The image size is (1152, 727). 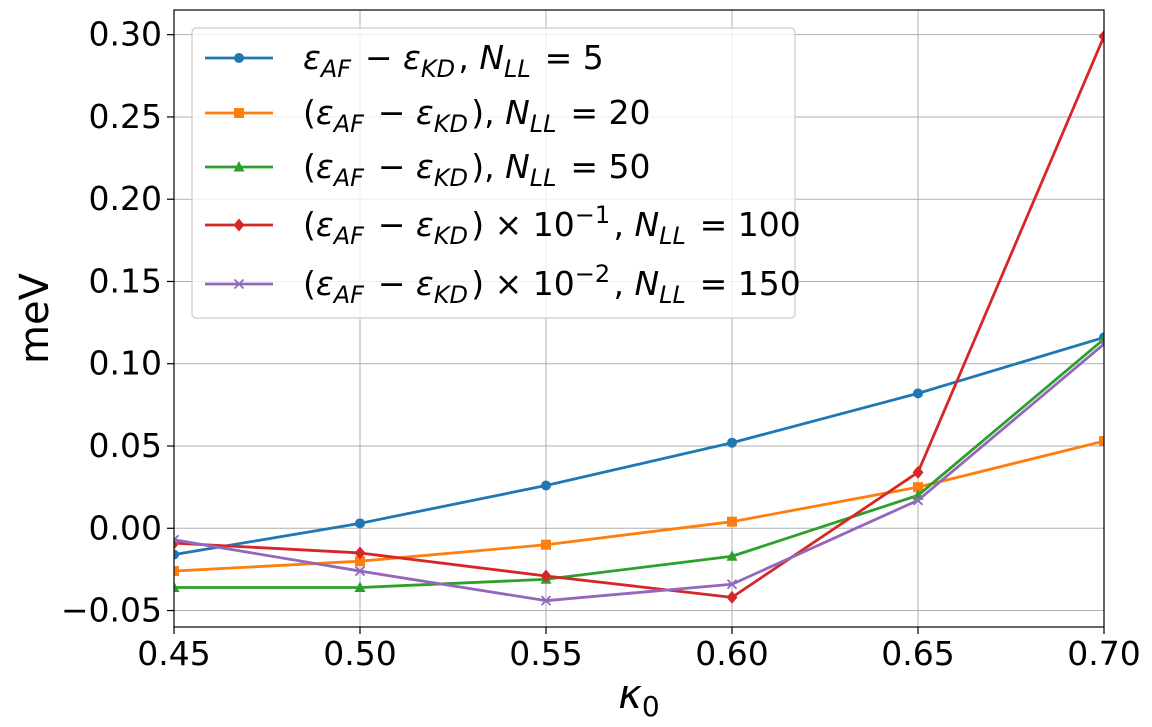 I want to click on x-tick-label: 0.55, so click(x=545, y=653).